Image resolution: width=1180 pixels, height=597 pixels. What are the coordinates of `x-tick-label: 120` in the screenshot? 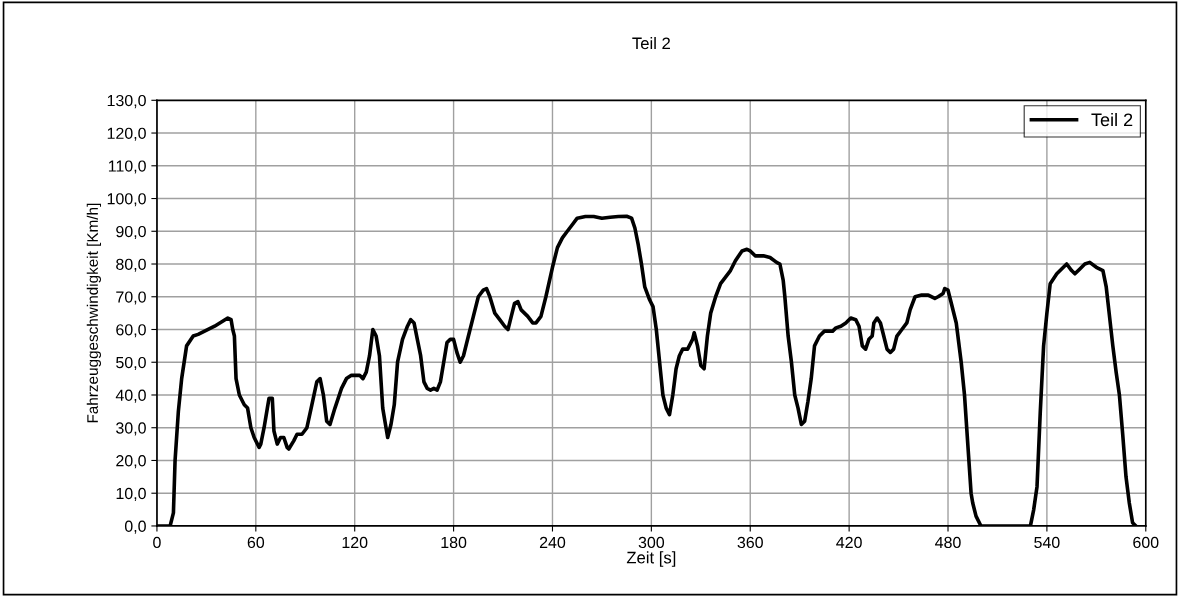 It's located at (355, 542).